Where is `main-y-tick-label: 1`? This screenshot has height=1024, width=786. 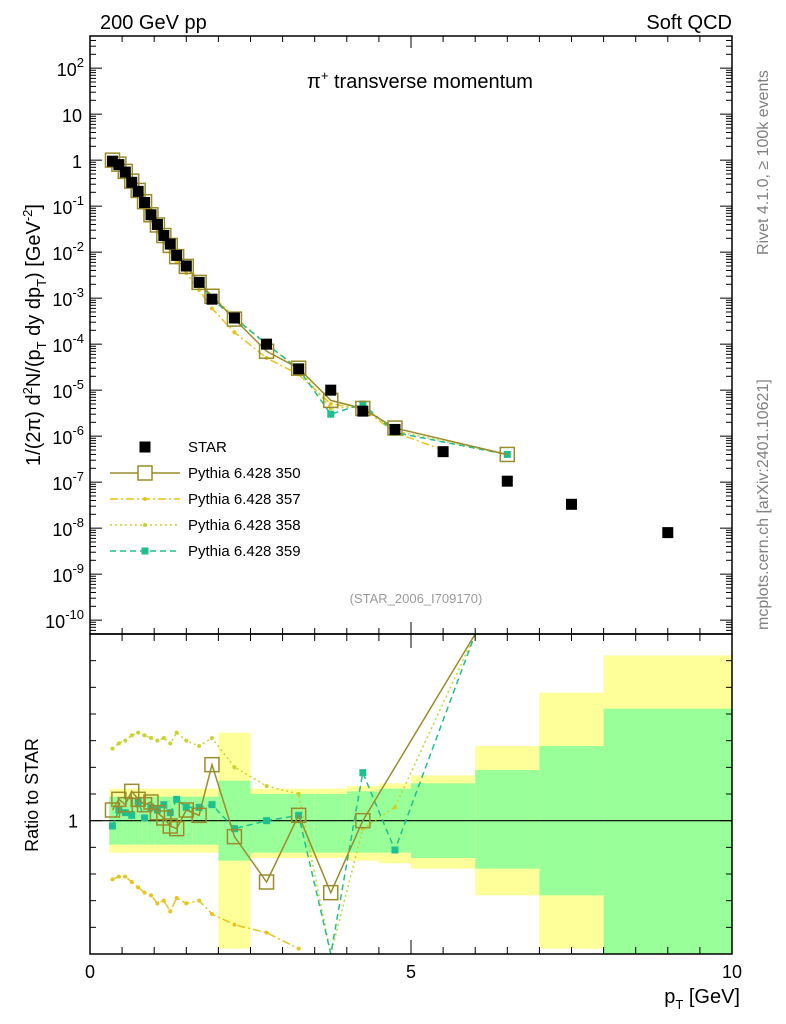 main-y-tick-label: 1 is located at coordinates (77, 162).